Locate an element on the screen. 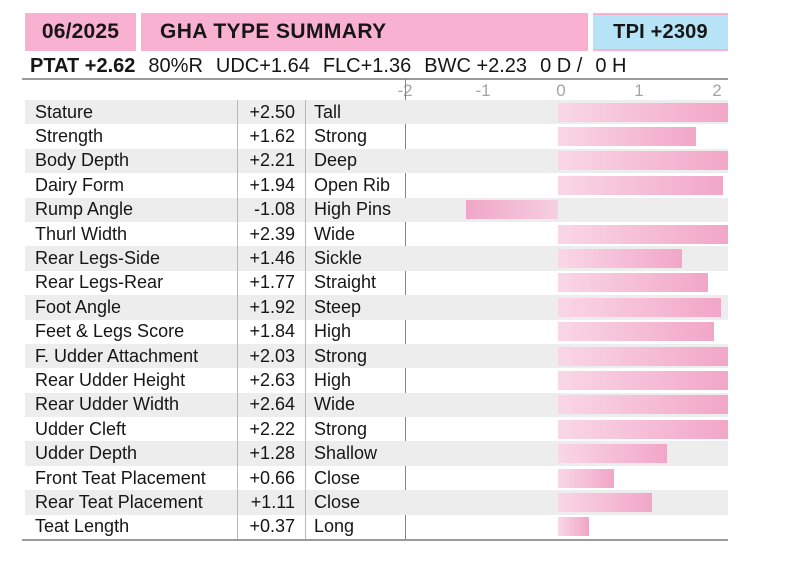 This screenshot has width=786, height=564. trait-value: +1.46 is located at coordinates (271, 258).